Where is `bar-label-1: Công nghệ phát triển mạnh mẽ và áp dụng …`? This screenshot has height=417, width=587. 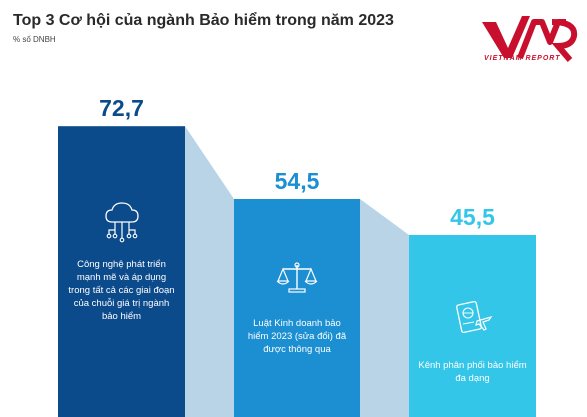 bar-label-1: Công nghệ phát triển mạnh mẽ và áp dụng … is located at coordinates (121, 291).